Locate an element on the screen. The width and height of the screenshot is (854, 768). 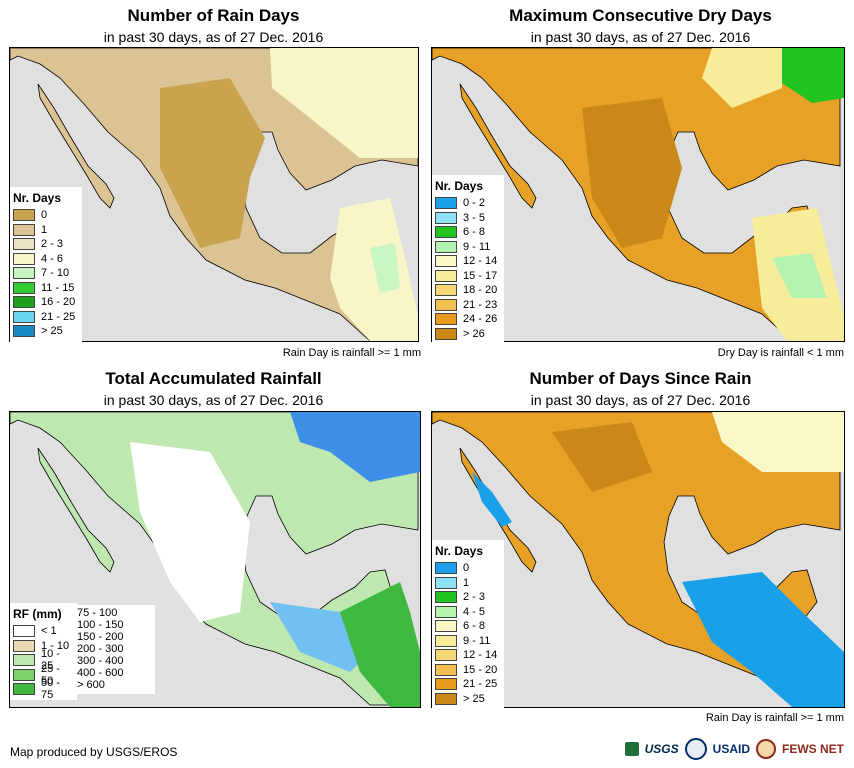
legend-label: > 600 is located at coordinates (91, 685).